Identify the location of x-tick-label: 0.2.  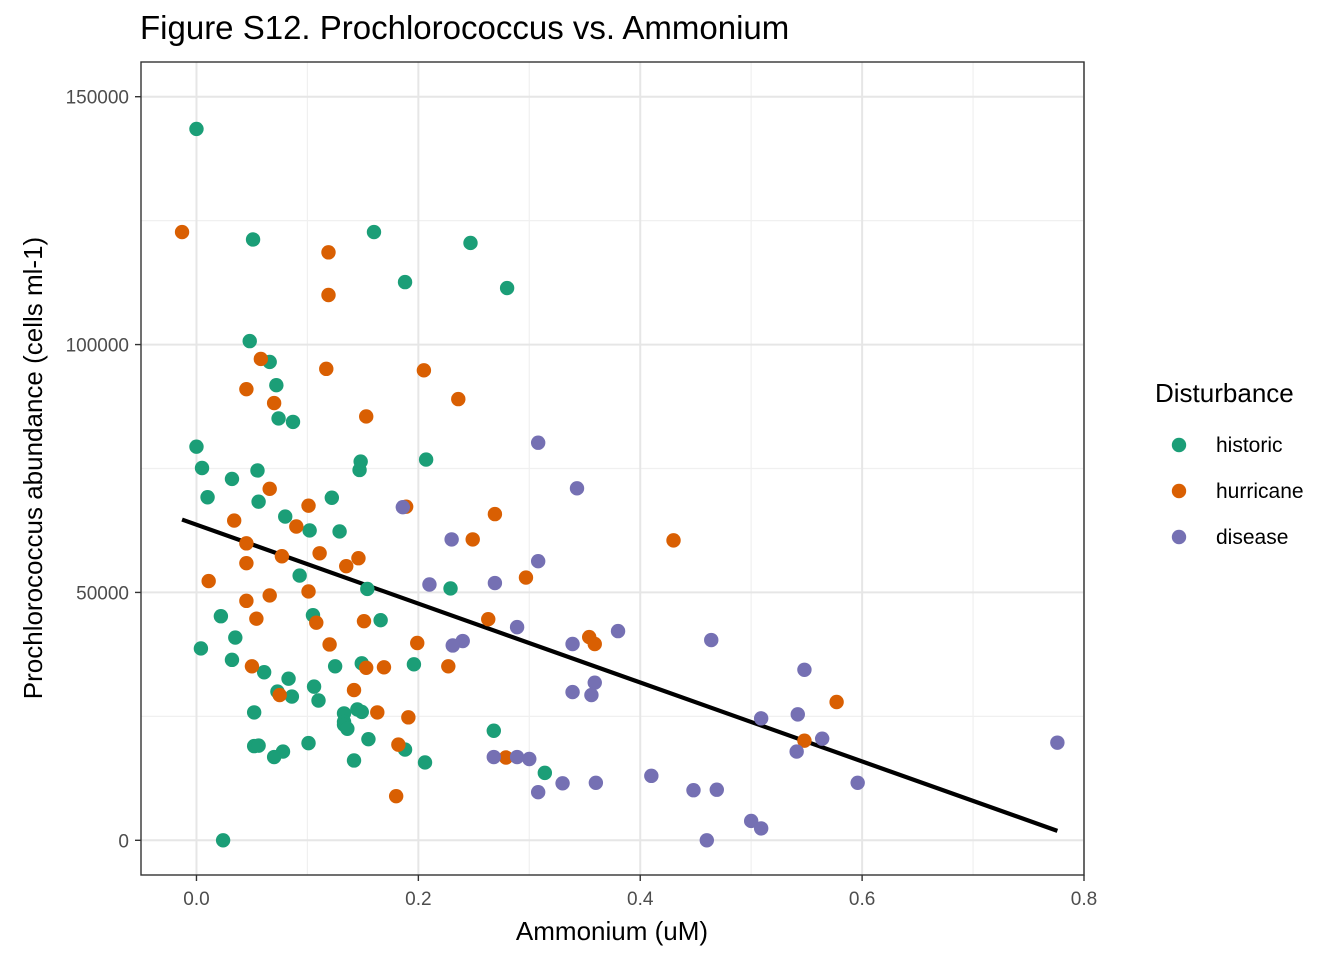
(418, 899).